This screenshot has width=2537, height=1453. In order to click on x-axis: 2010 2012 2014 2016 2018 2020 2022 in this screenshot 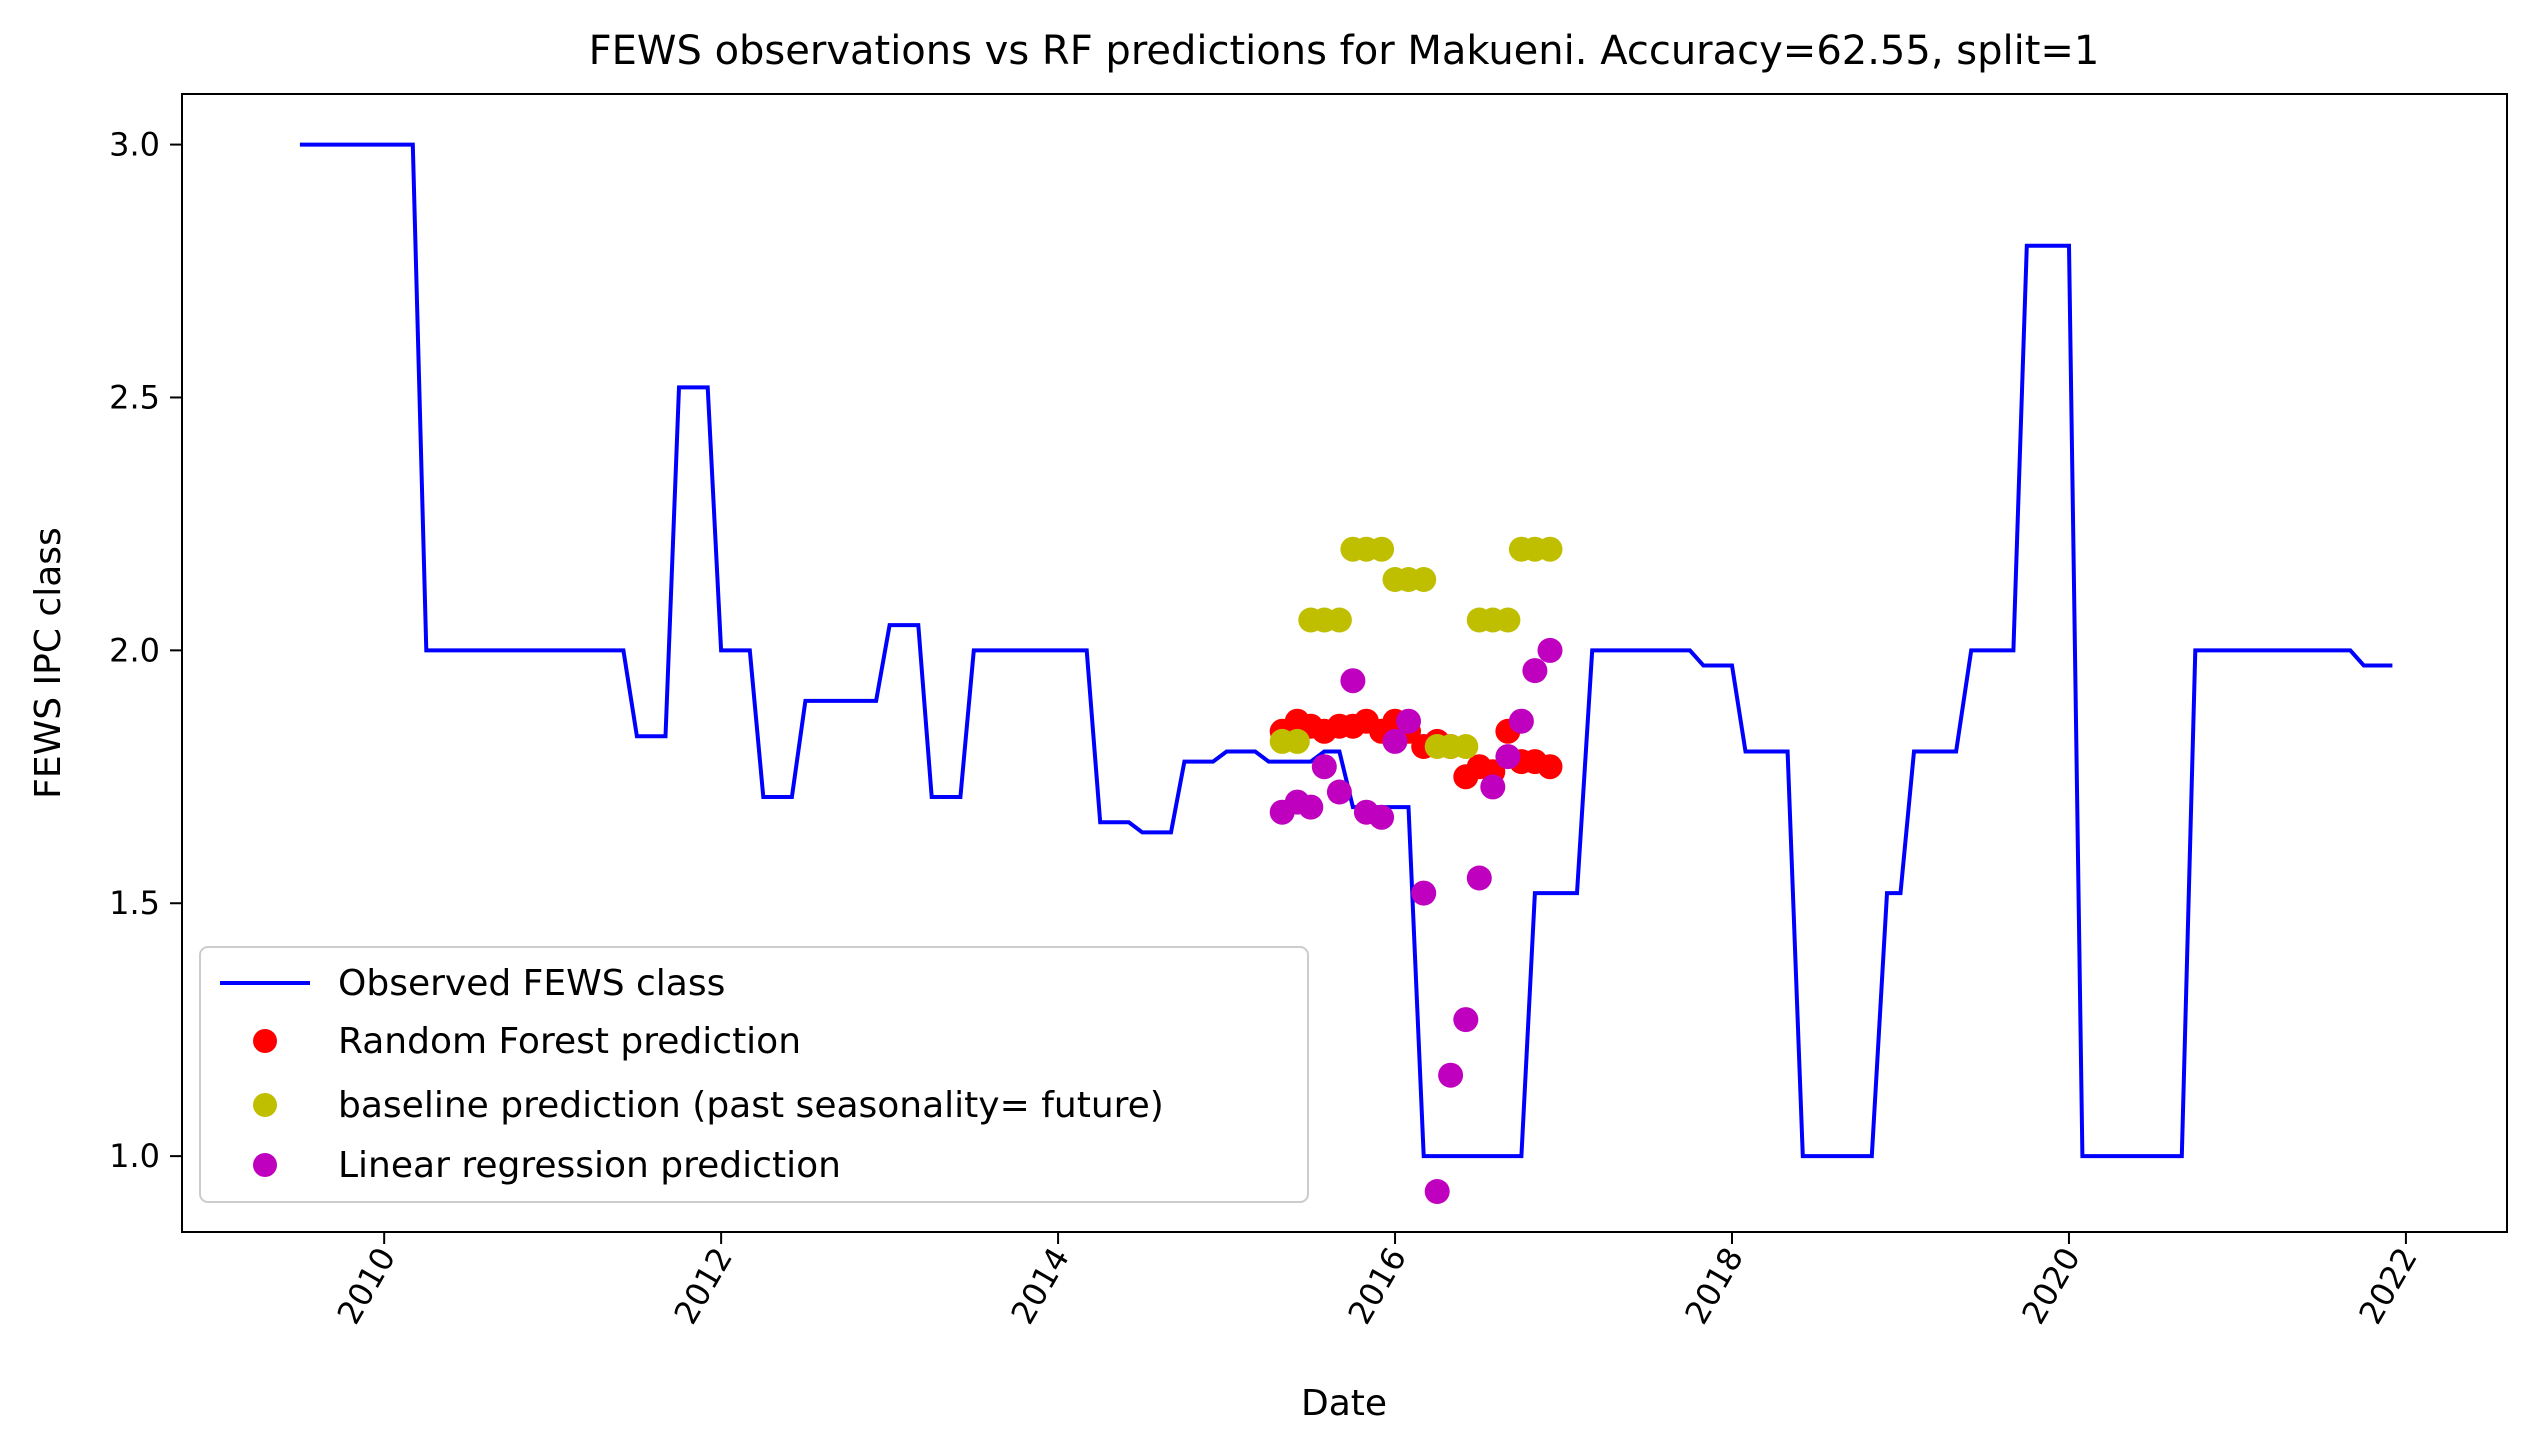, I will do `click(1377, 1281)`.